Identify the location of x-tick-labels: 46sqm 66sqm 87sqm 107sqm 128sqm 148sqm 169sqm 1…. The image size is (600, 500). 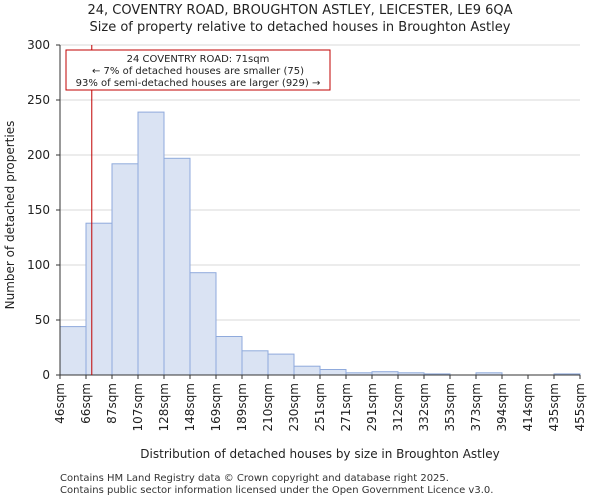
(320, 403).